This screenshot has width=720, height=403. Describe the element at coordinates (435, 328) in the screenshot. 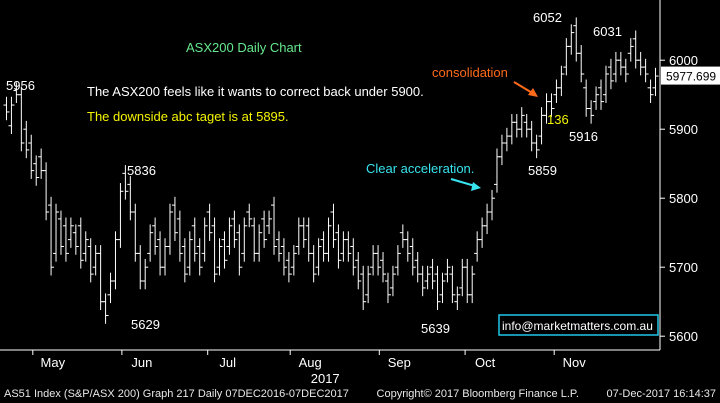

I see `label-5639: 5639` at that location.